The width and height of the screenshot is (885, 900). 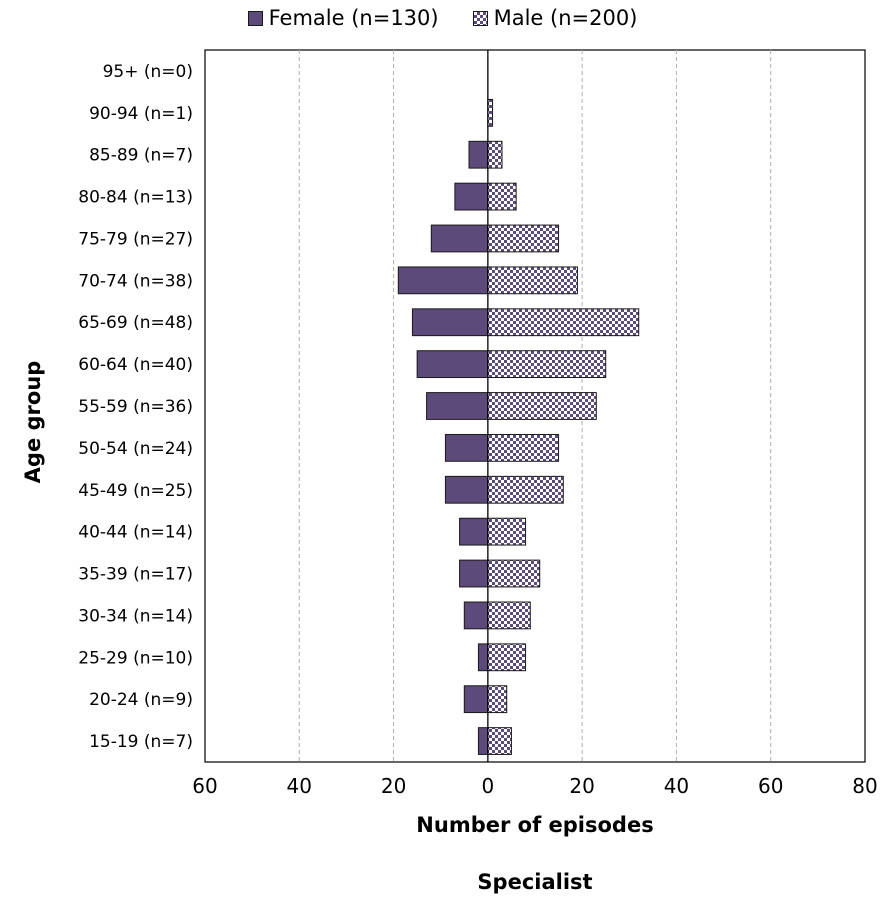 I want to click on y-tick-label-90-94: 90-94 (n=1), so click(x=141, y=114).